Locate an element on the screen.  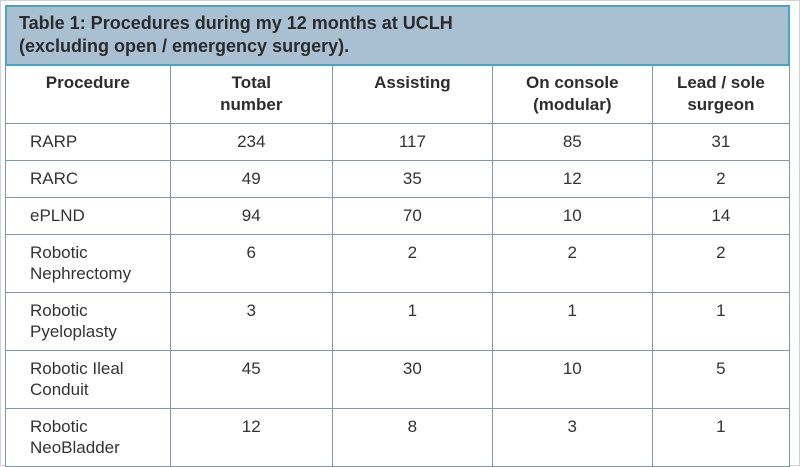
header-assisting: Assisting is located at coordinates (412, 95).